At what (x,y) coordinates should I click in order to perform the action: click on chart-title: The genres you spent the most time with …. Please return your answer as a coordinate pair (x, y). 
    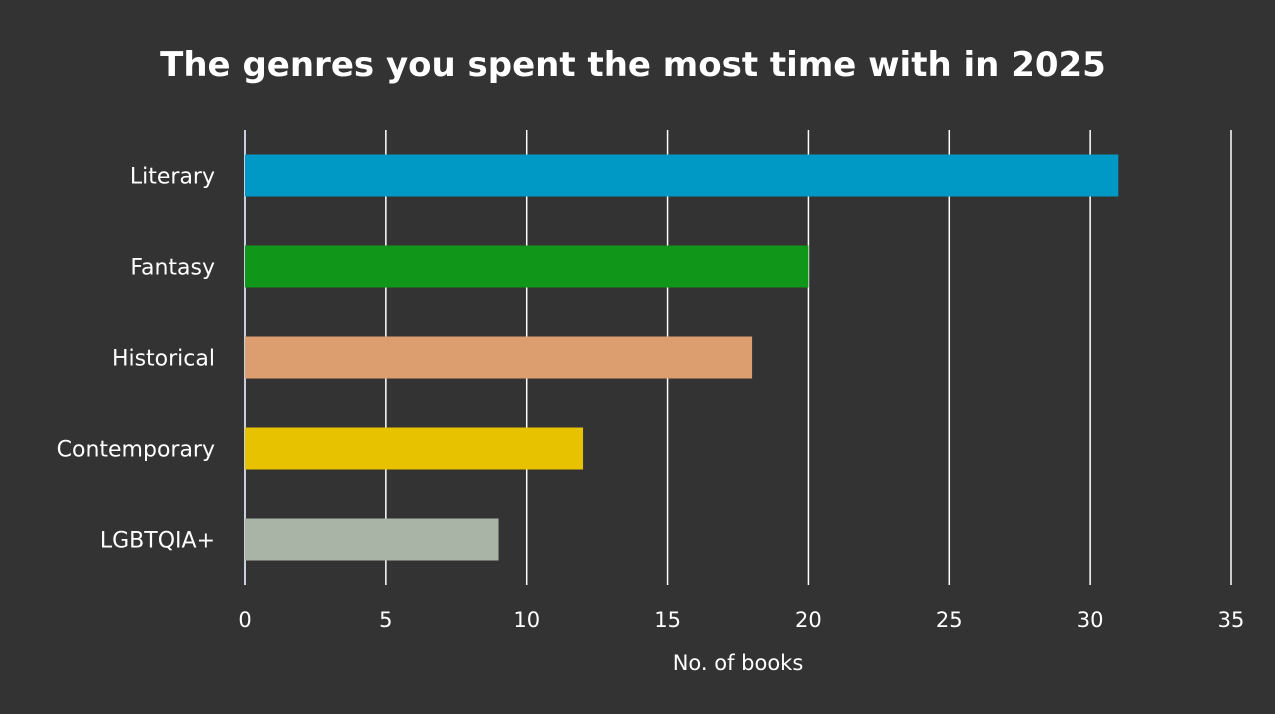
    Looking at the image, I should click on (633, 65).